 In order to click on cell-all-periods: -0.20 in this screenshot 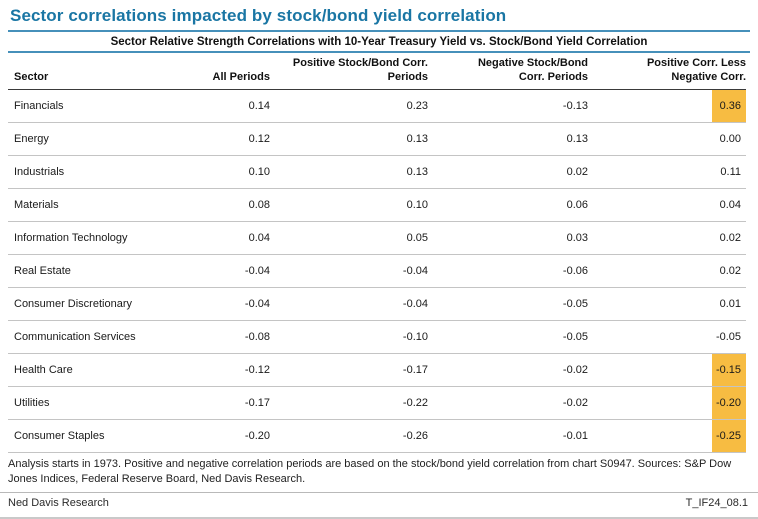, I will do `click(235, 436)`.